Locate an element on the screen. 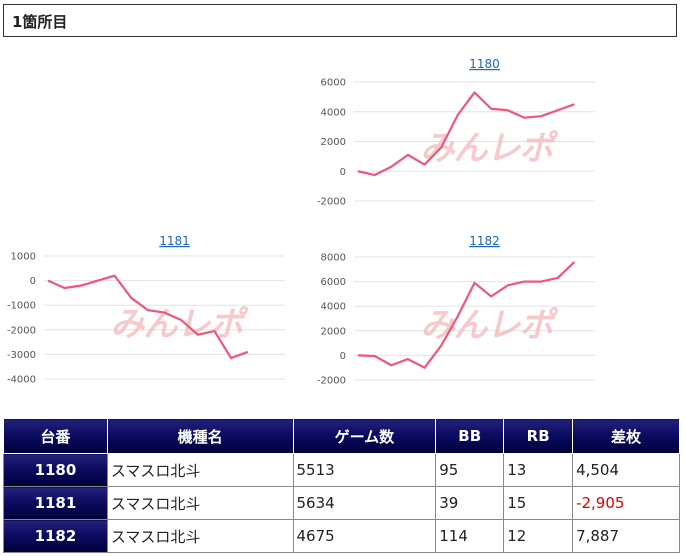  game-count: 5634 is located at coordinates (364, 503).